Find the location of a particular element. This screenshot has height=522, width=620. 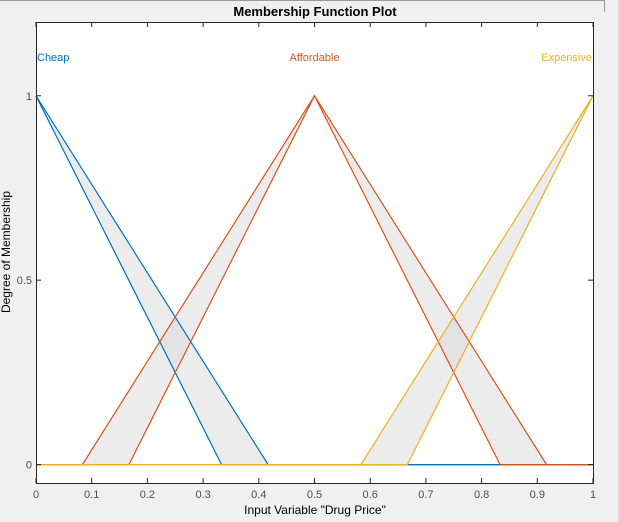

x-tick-label: 0.9 is located at coordinates (537, 495).